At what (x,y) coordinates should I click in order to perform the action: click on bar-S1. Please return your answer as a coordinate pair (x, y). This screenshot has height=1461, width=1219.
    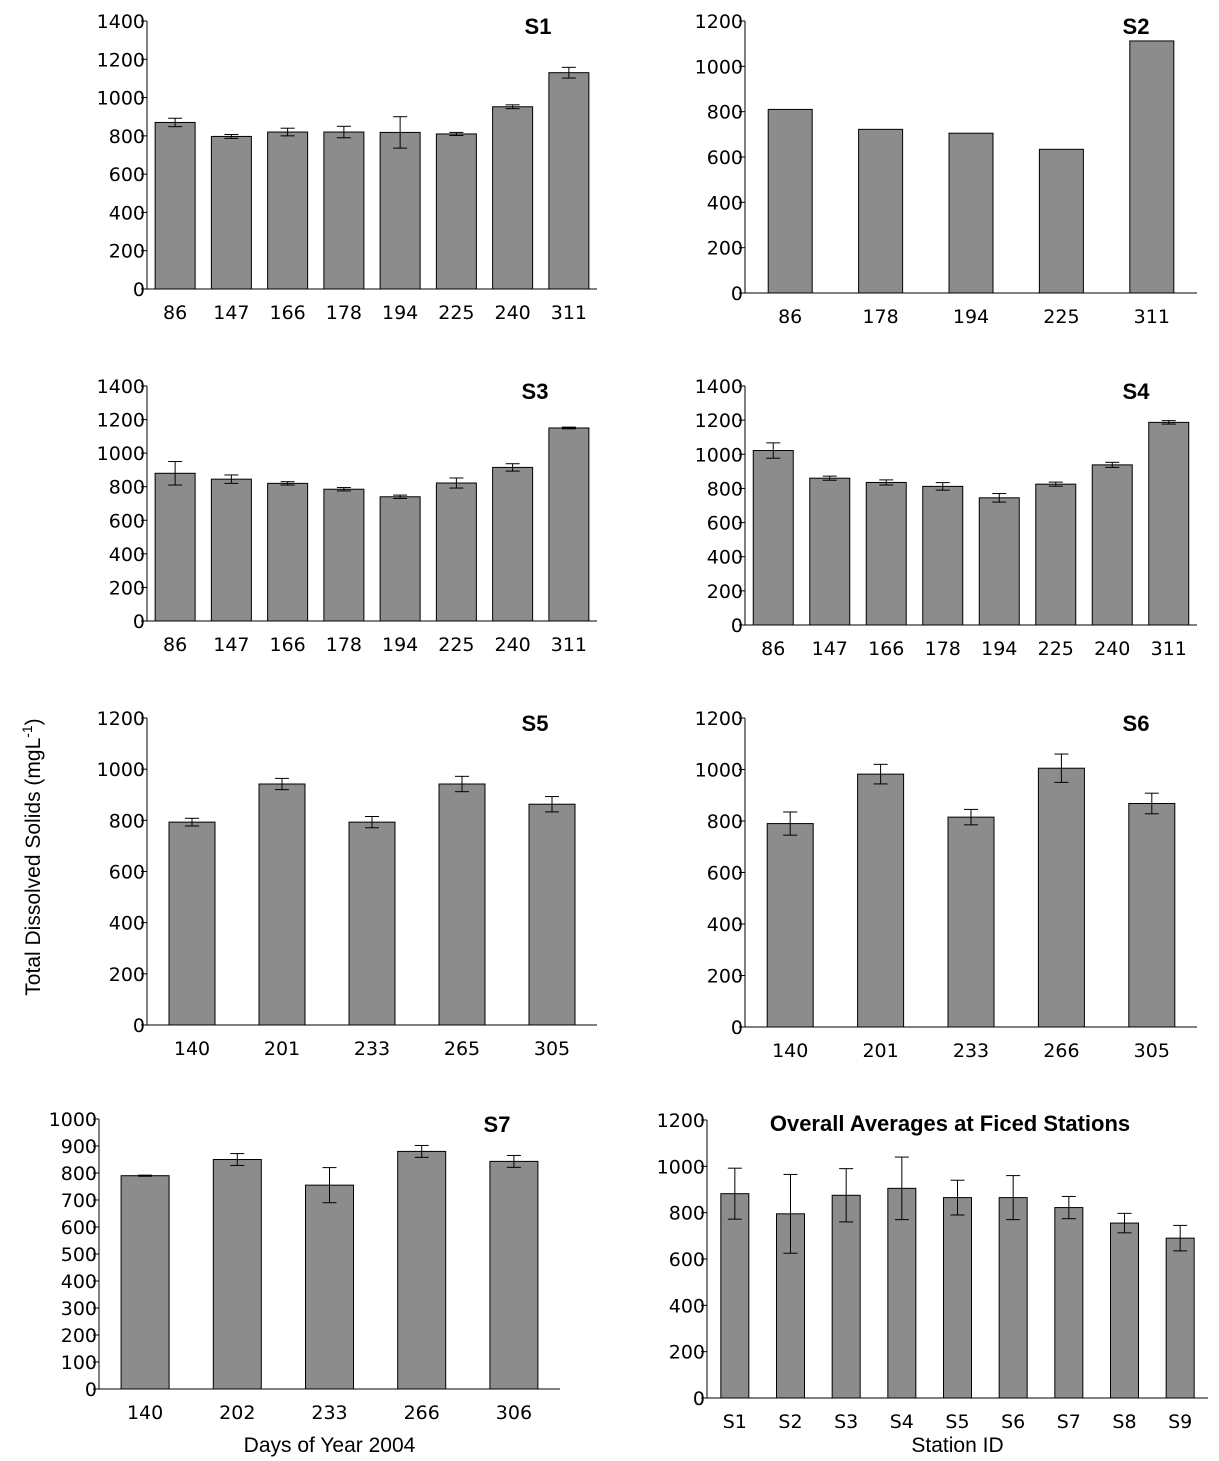
    Looking at the image, I should click on (735, 1296).